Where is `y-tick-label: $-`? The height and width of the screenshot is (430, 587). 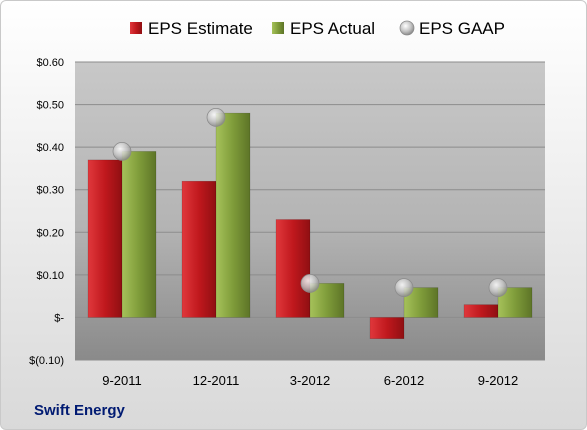
y-tick-label: $- is located at coordinates (59, 318).